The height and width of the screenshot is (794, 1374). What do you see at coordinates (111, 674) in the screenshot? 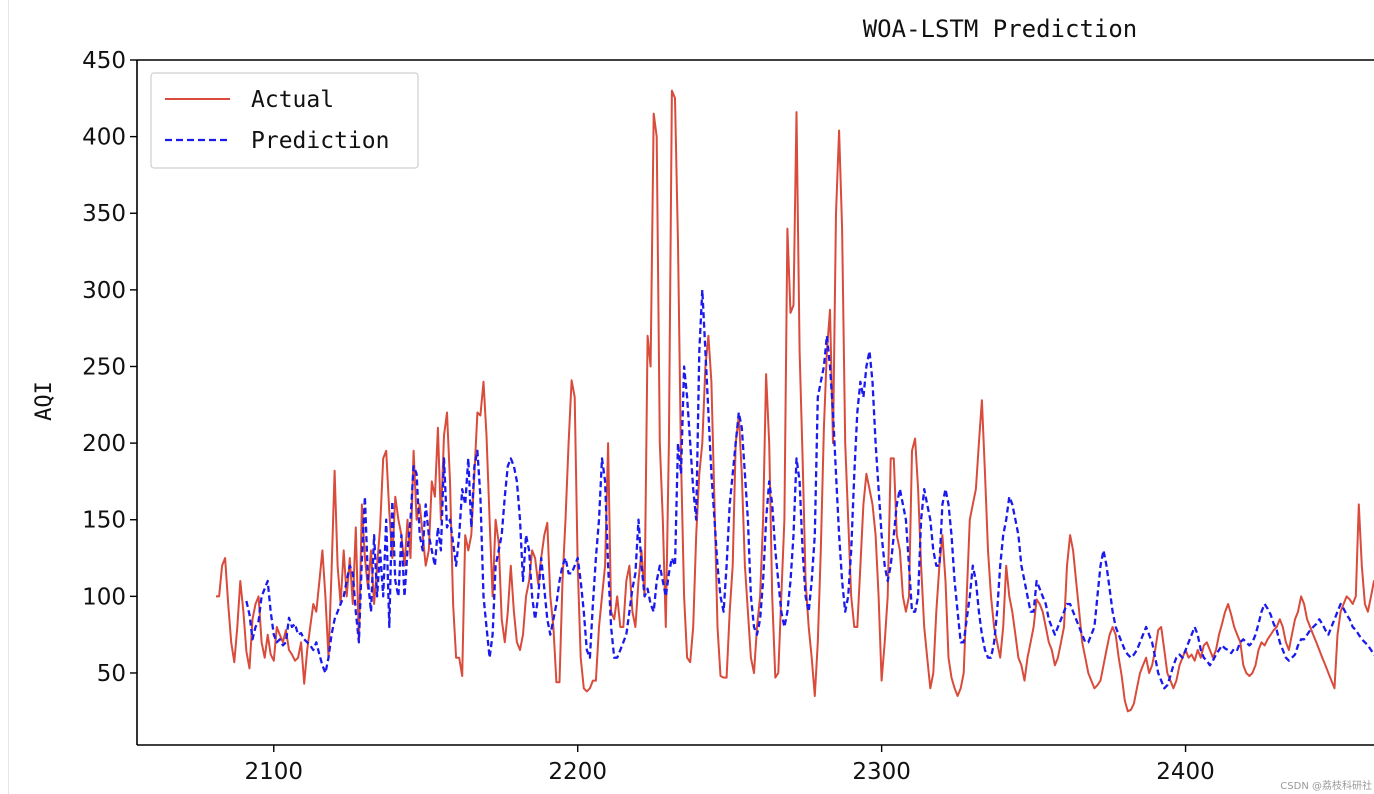
I see `y-tick-label: 50` at bounding box center [111, 674].